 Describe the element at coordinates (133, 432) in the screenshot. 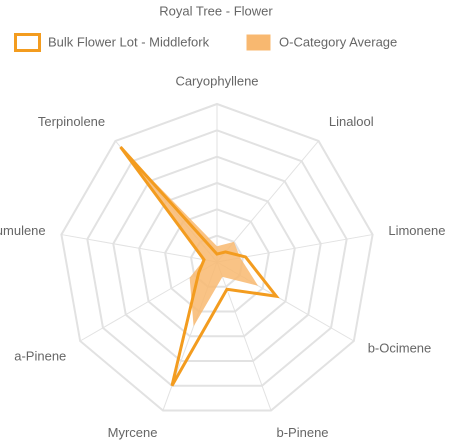

I see `axis-label: Myrcene` at that location.